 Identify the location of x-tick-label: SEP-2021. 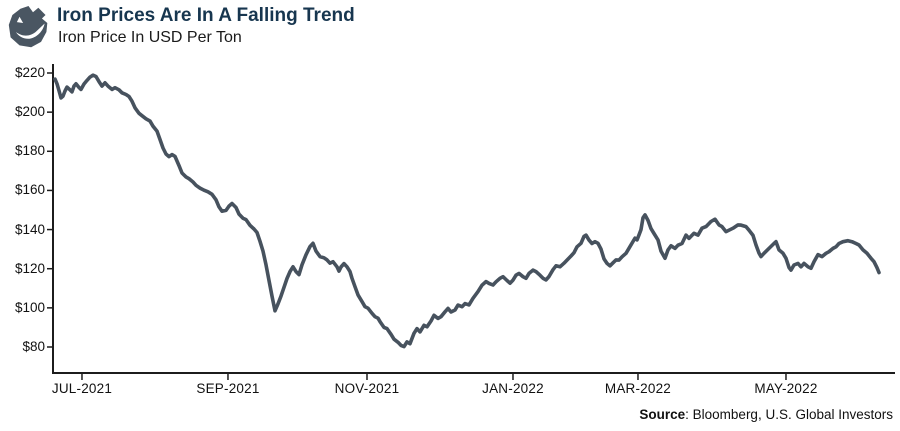
(228, 388).